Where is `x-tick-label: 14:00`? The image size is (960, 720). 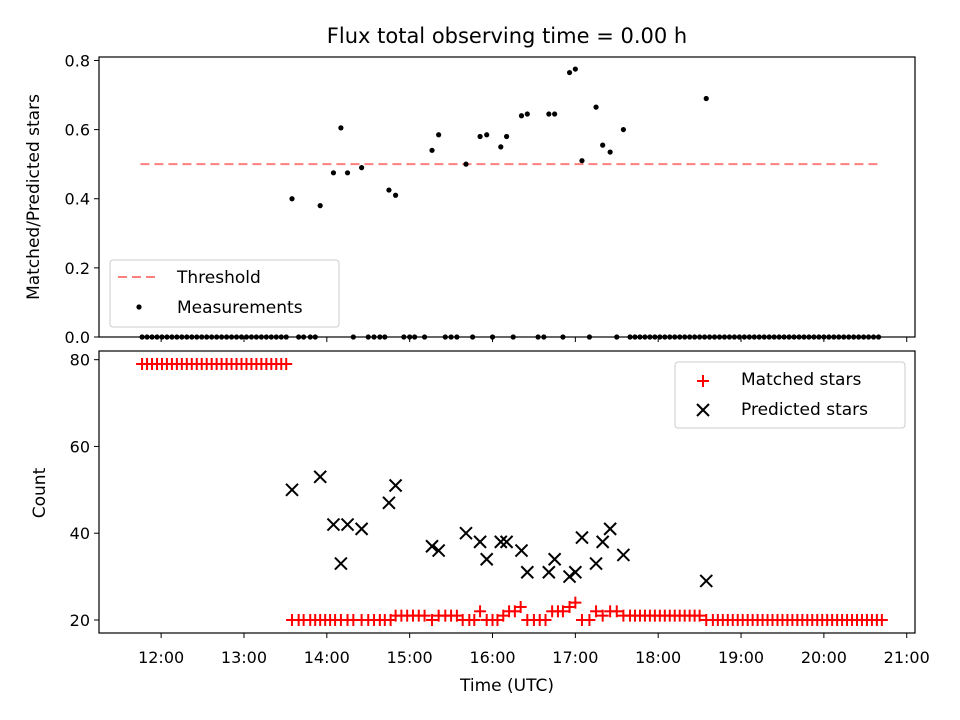
x-tick-label: 14:00 is located at coordinates (327, 657).